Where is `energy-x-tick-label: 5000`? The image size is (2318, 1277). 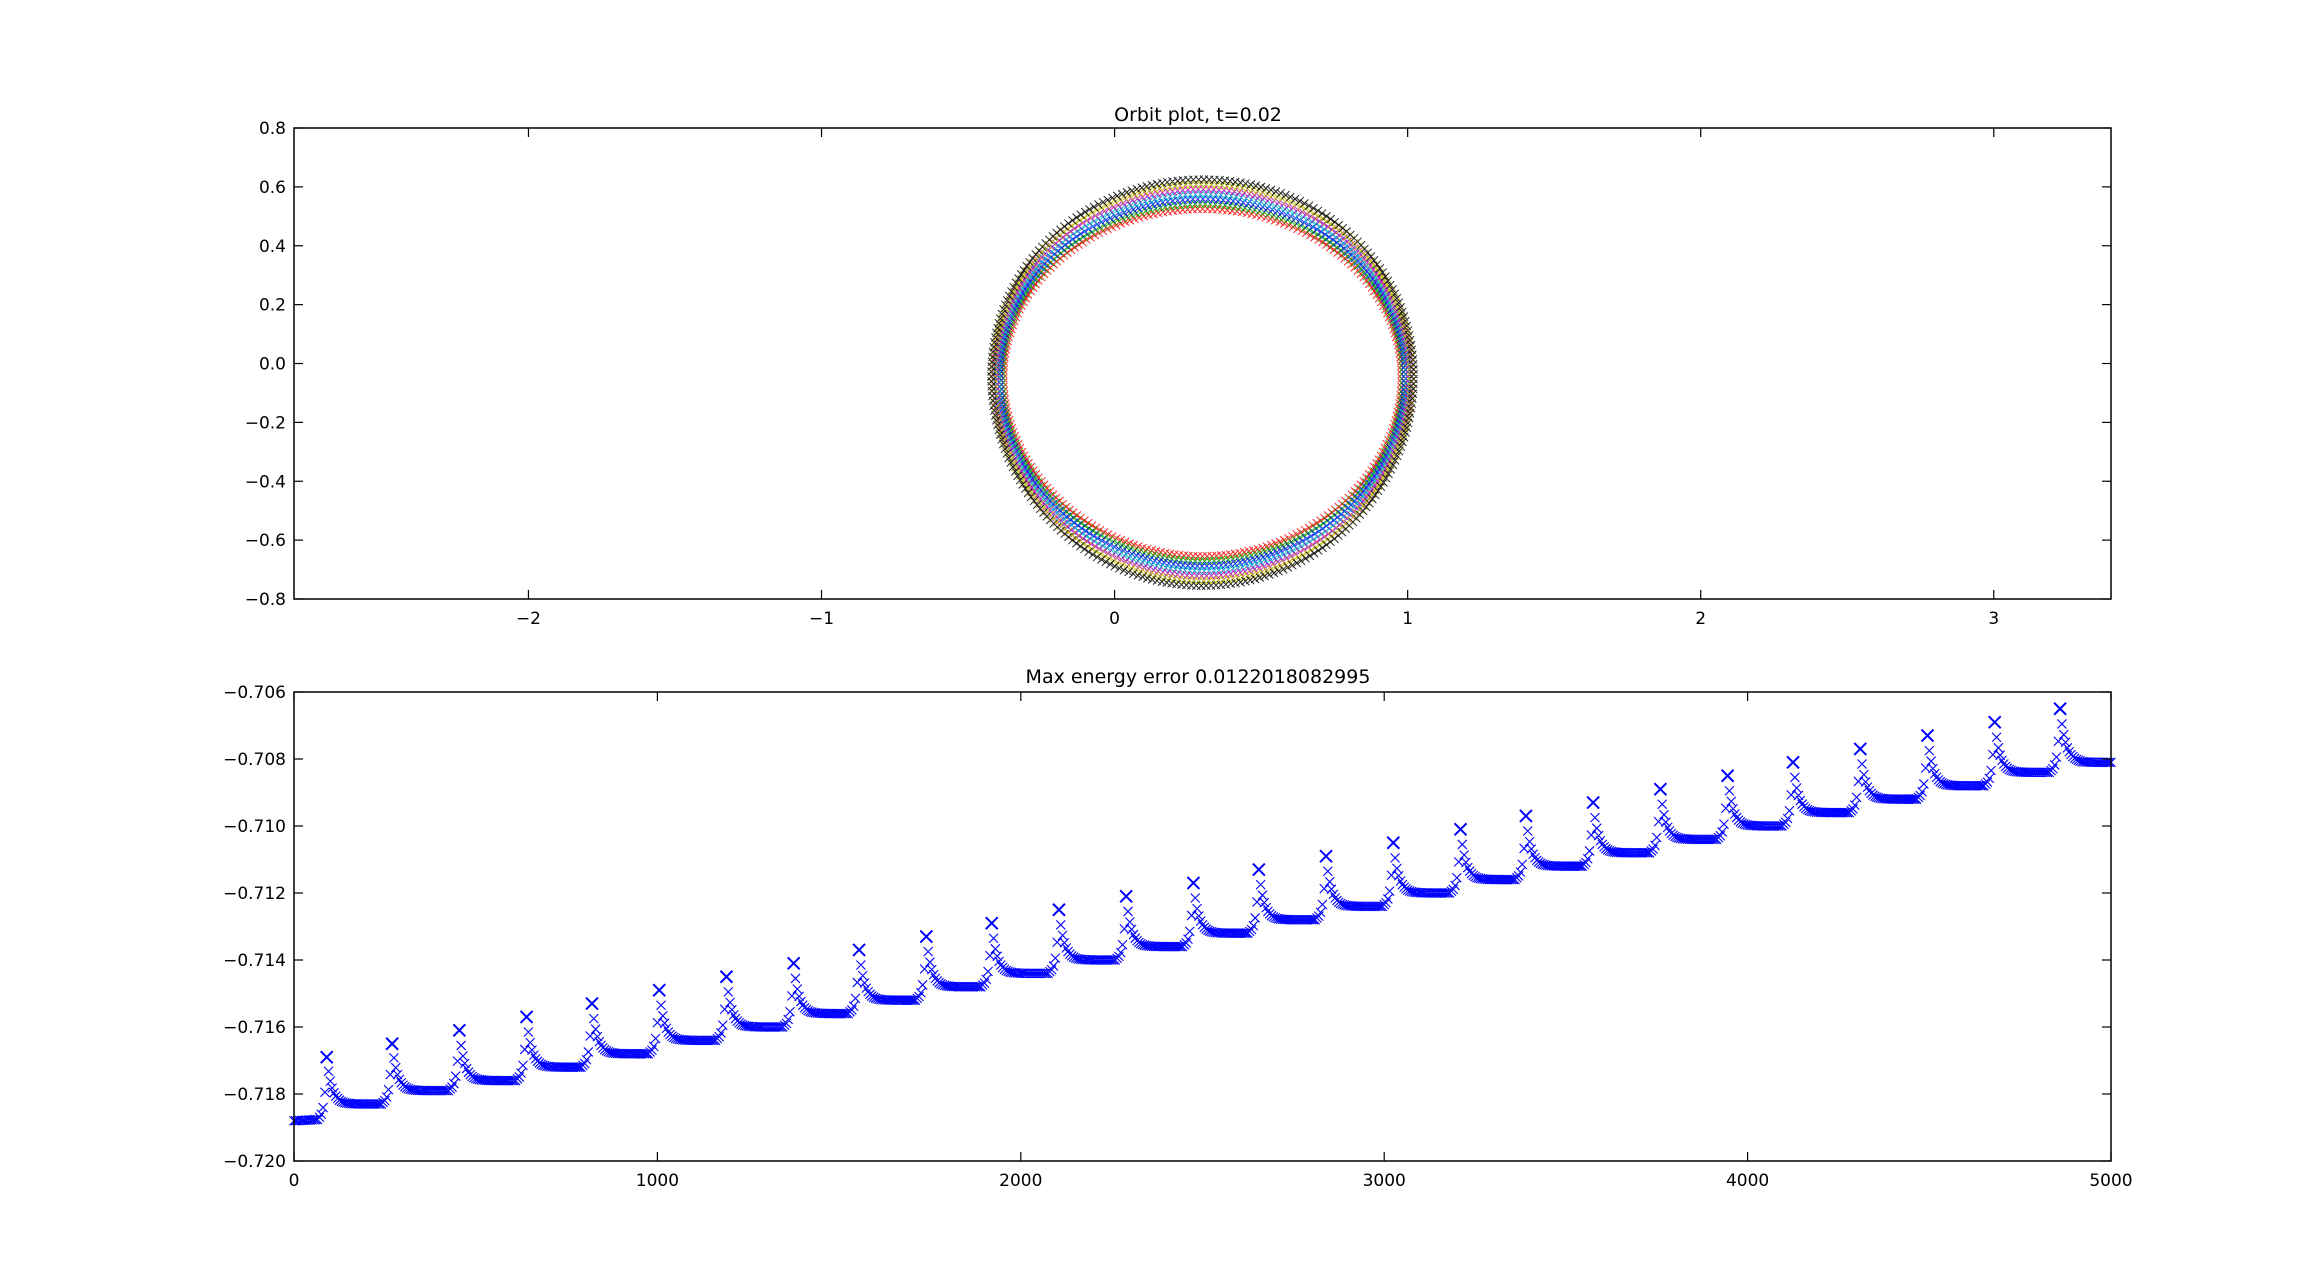
energy-x-tick-label: 5000 is located at coordinates (2110, 1181).